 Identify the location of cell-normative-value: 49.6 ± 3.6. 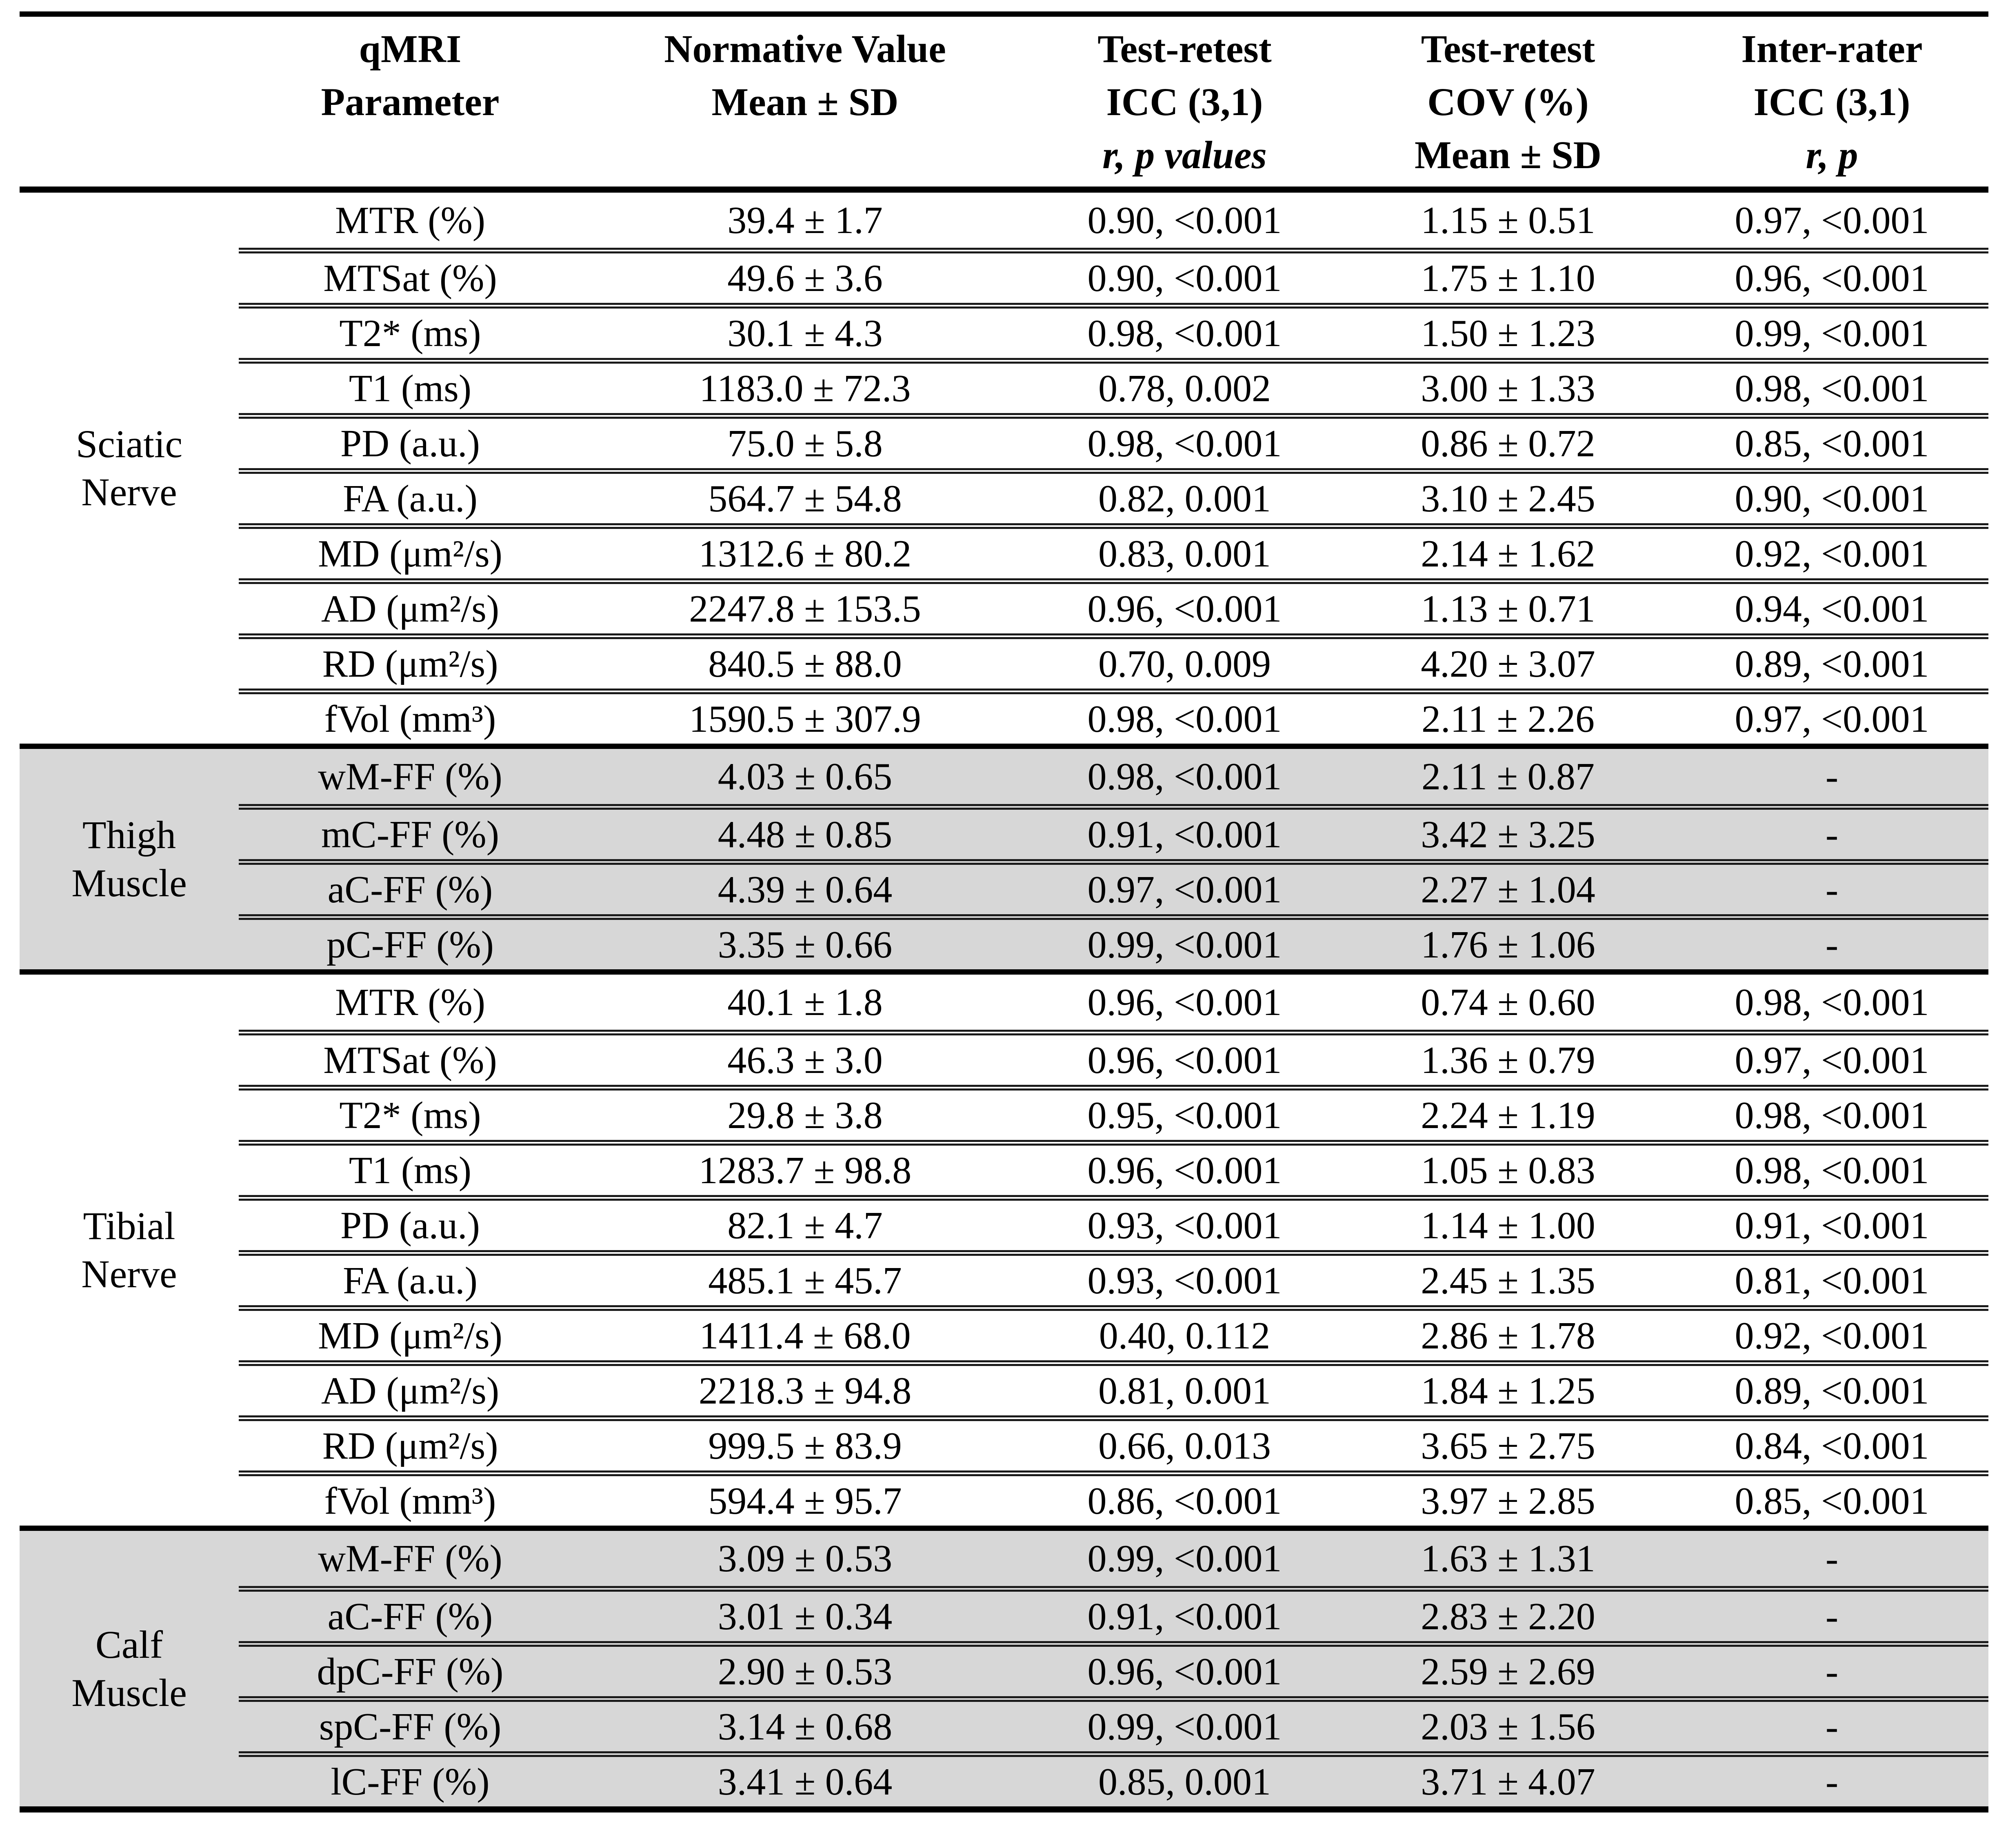
(805, 275).